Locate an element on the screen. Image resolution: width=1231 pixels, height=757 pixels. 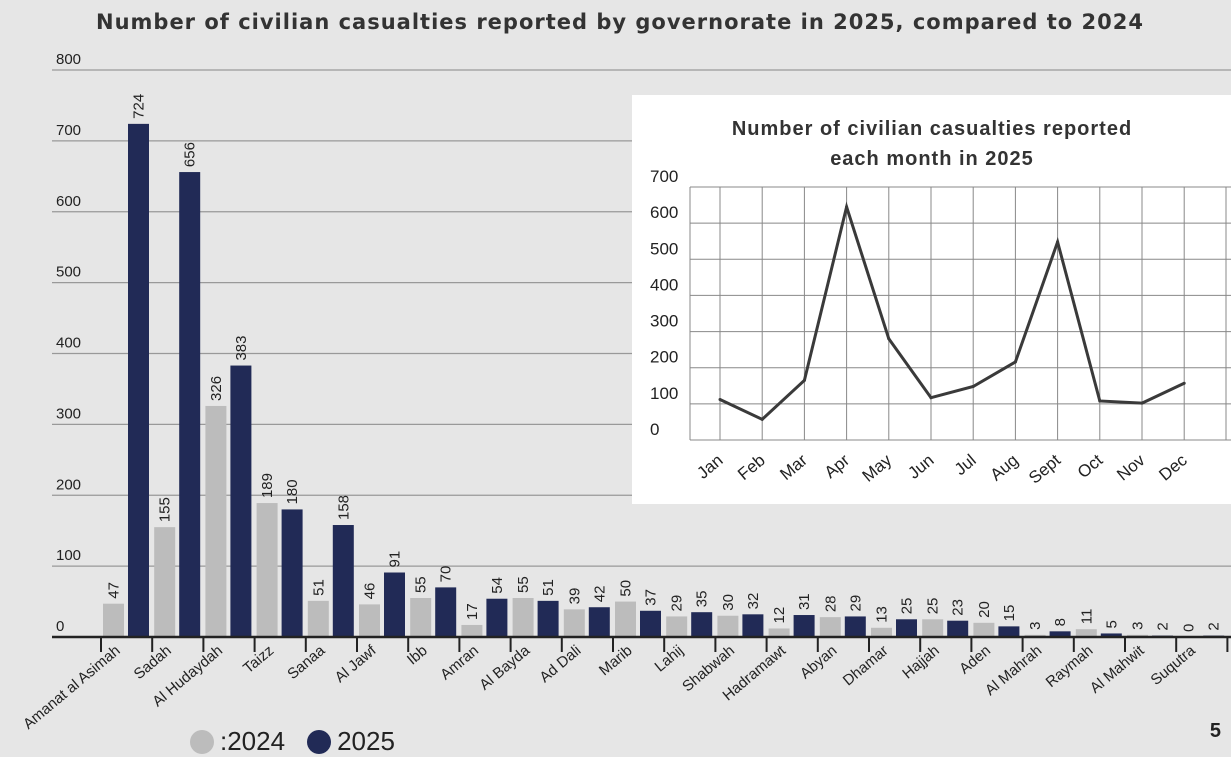
y-tick-label: 700 is located at coordinates (68, 130).